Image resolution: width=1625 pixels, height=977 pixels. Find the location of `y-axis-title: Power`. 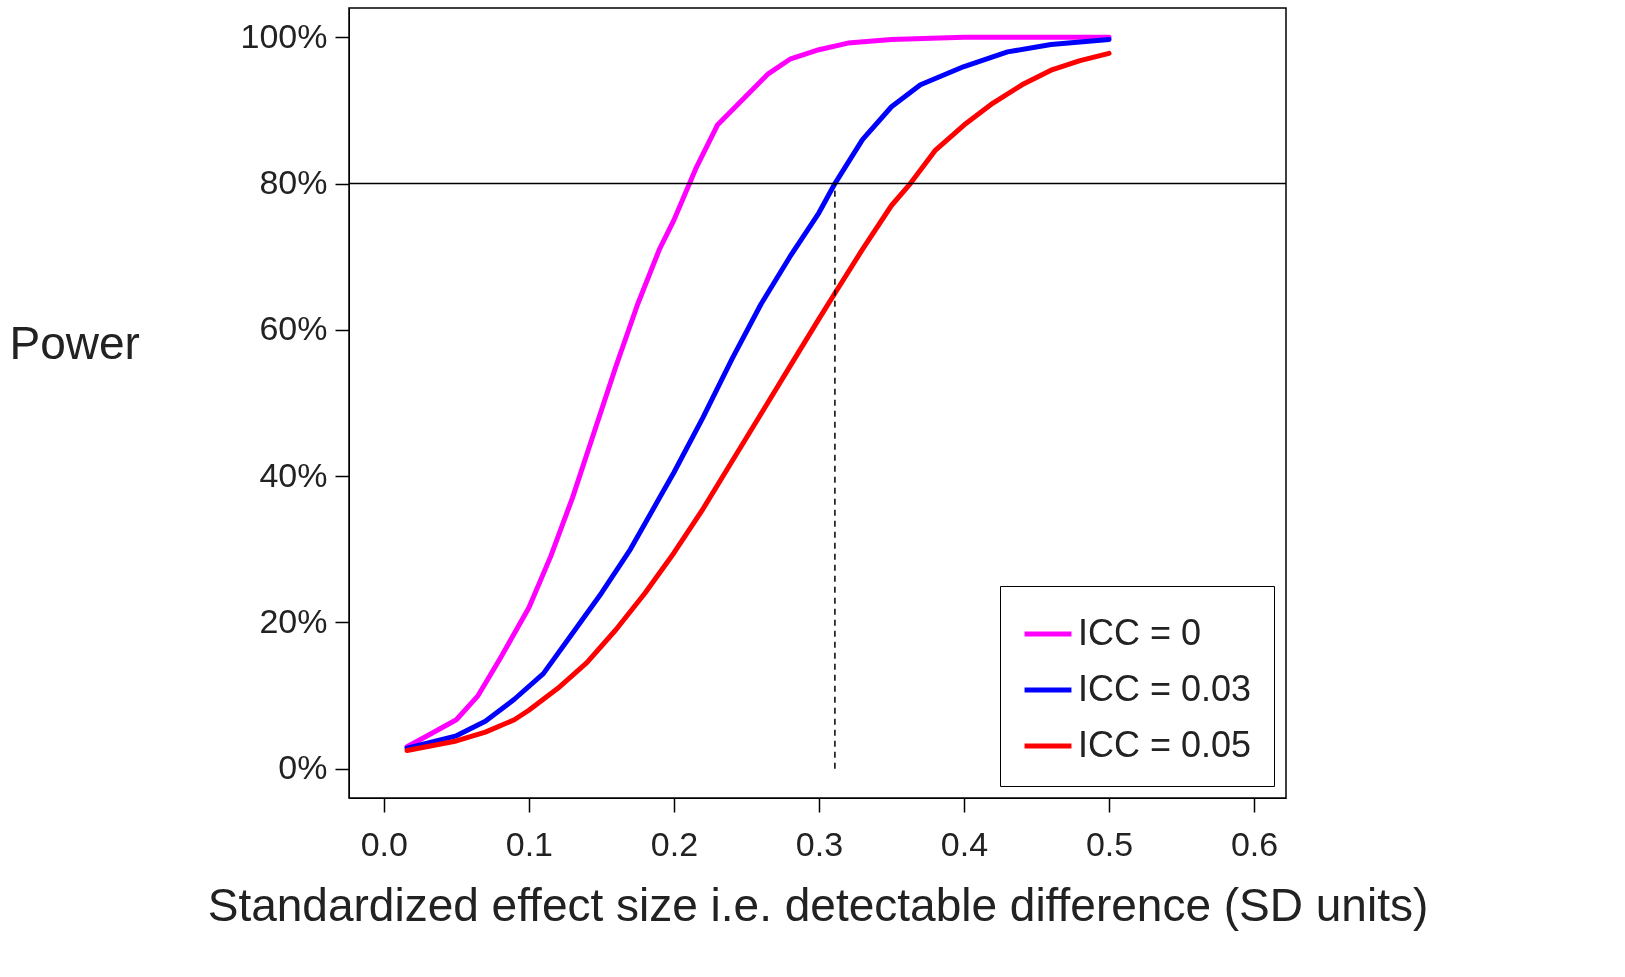

y-axis-title: Power is located at coordinates (74, 342).